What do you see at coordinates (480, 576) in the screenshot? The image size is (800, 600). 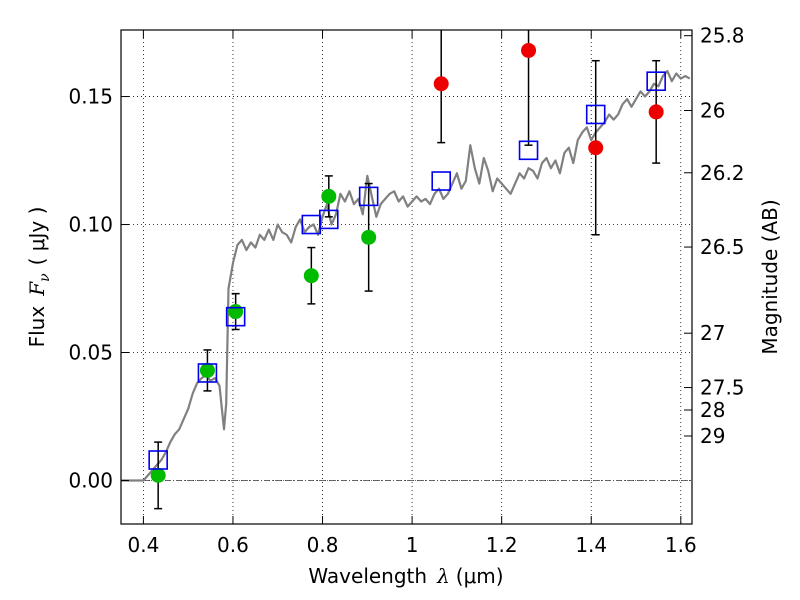 I see `x-axis-unit: (μm)` at bounding box center [480, 576].